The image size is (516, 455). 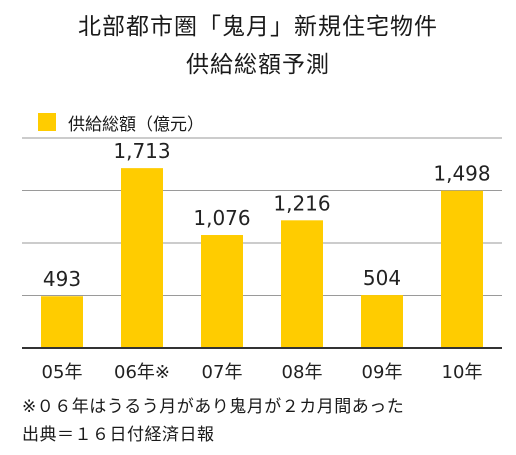 What do you see at coordinates (222, 372) in the screenshot?
I see `x-tick-label: 07年` at bounding box center [222, 372].